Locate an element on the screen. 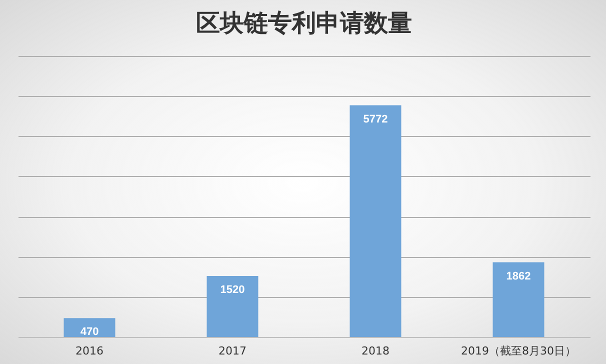 The image size is (606, 364). x-tick-label: 2018 is located at coordinates (376, 351).